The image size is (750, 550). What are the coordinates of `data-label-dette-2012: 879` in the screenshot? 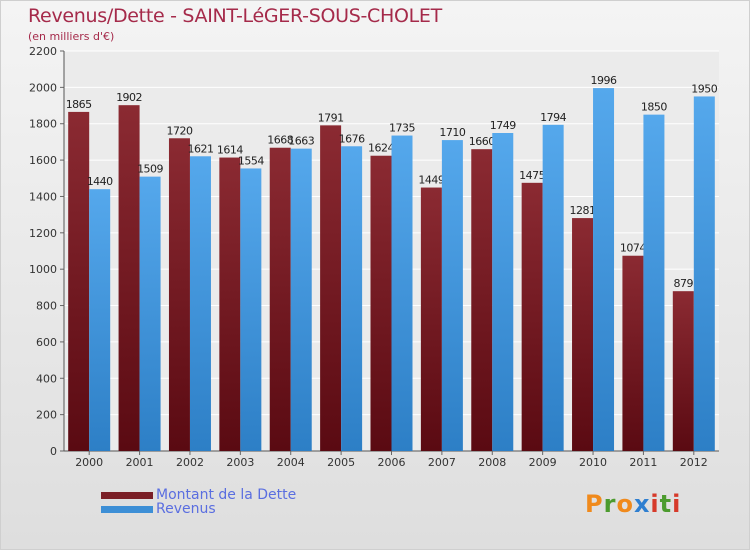 It's located at (684, 283).